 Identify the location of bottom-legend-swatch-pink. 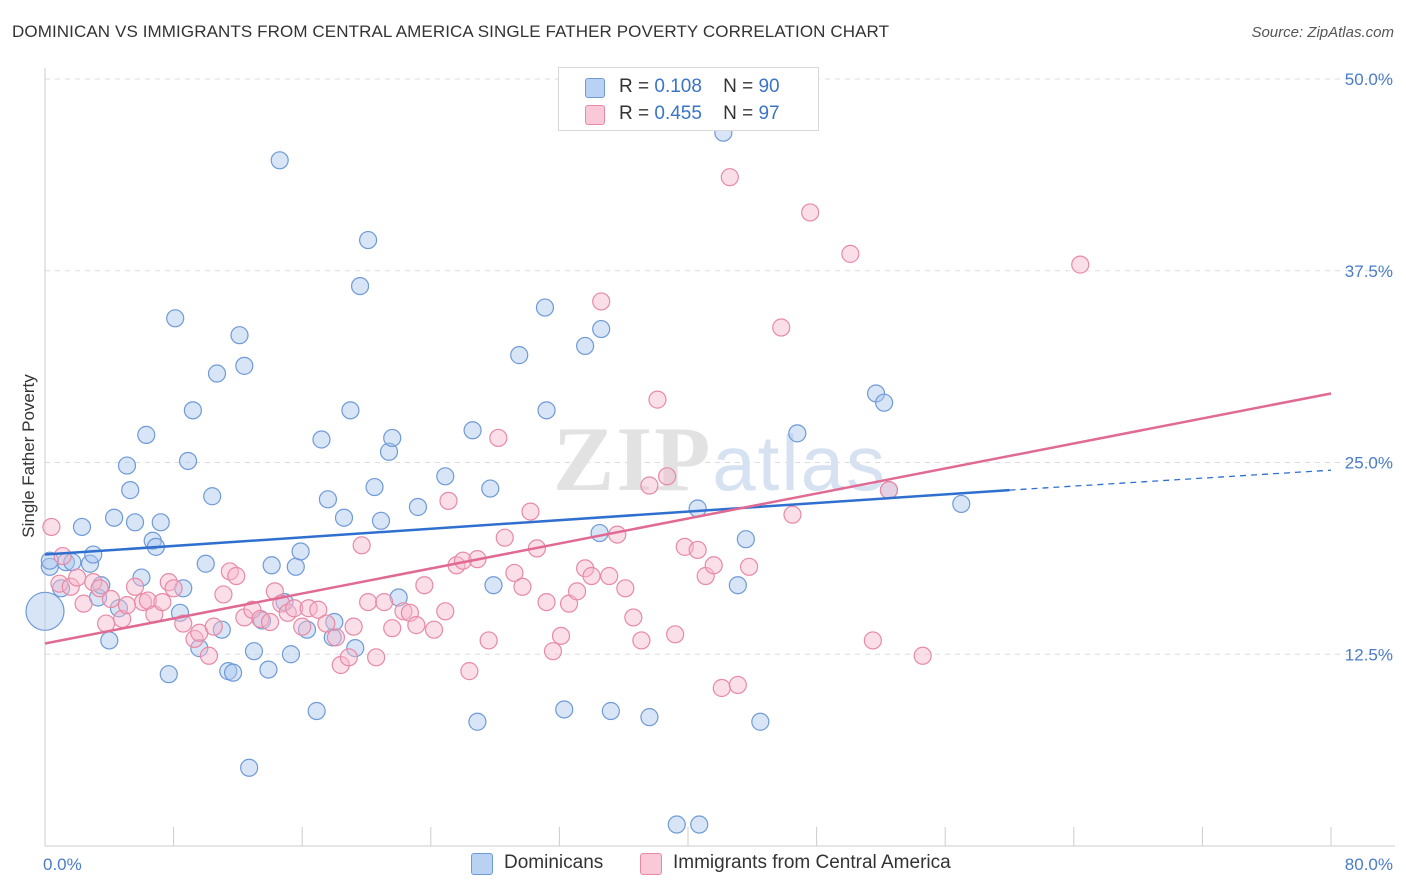
(651, 864).